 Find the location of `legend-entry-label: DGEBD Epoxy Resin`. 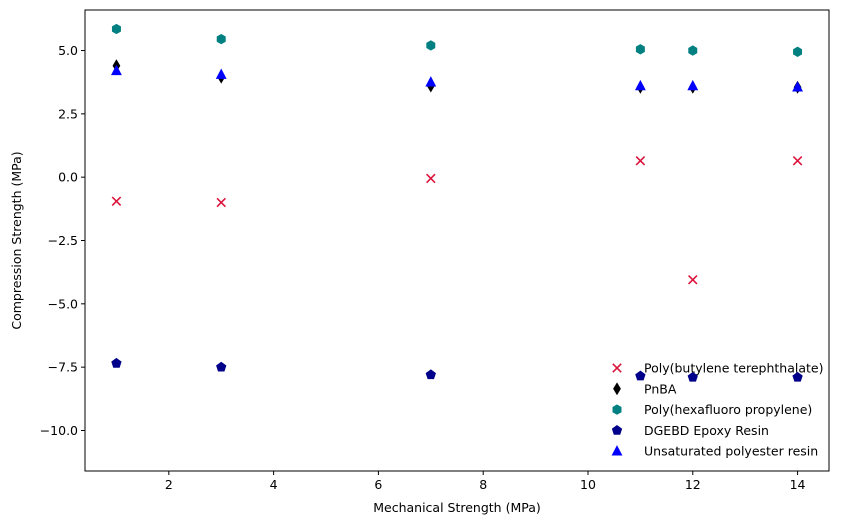

legend-entry-label: DGEBD Epoxy Resin is located at coordinates (706, 430).